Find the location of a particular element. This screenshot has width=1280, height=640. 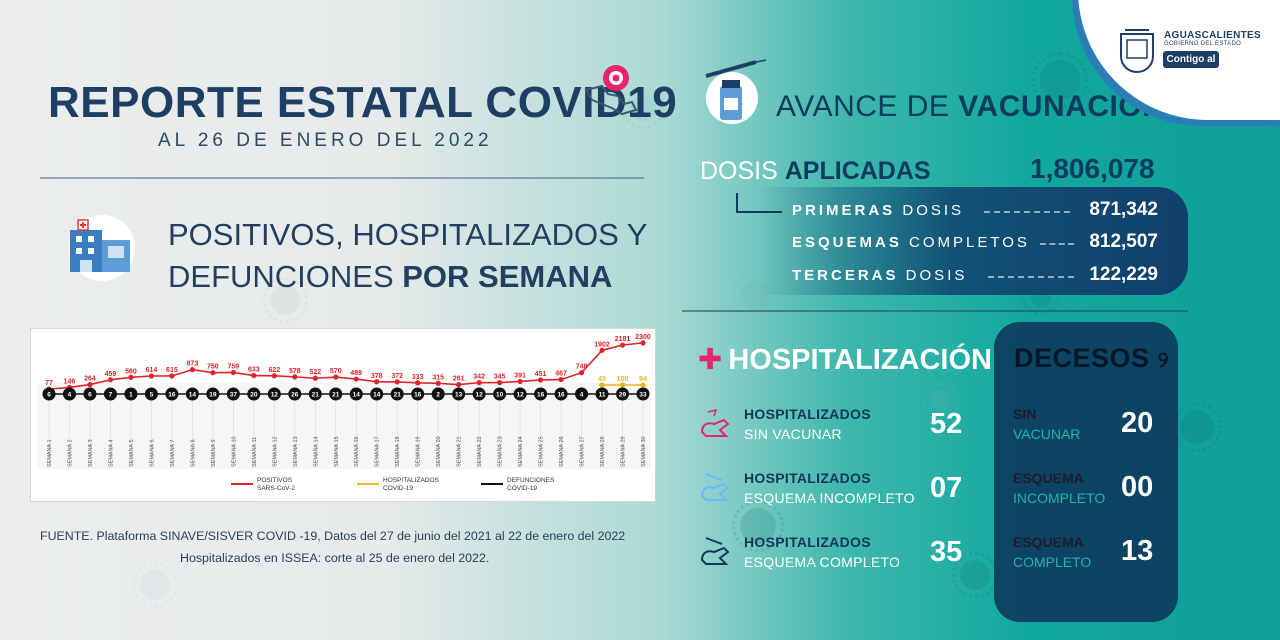

hosp-row-incomplete: HOSPITALIZADOS ESQUEMA INCOMPLETO 07 is located at coordinates (838, 493).